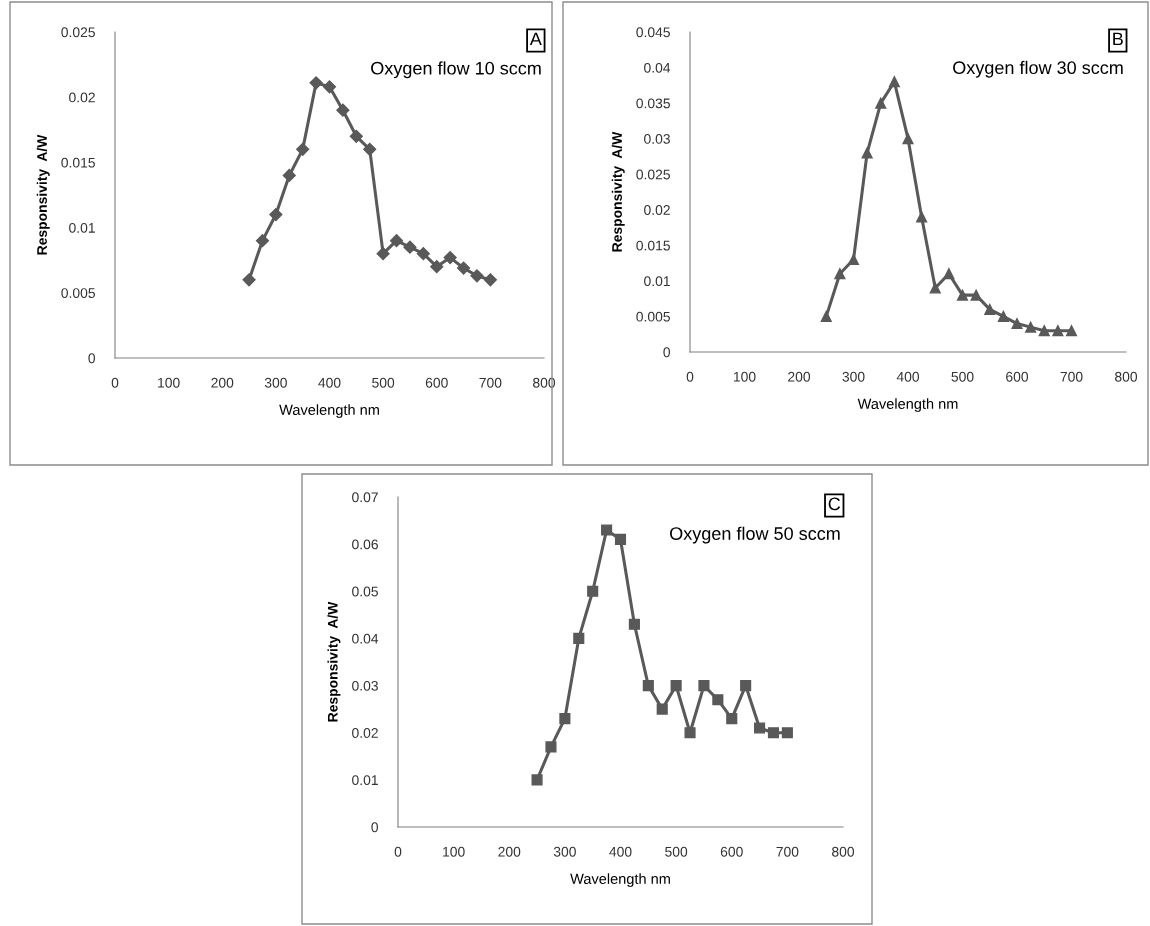  Describe the element at coordinates (653, 316) in the screenshot. I see `y-tick-label: 0.005` at that location.